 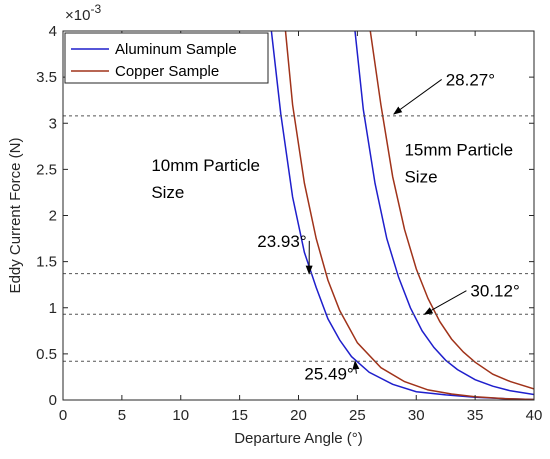 What do you see at coordinates (95, 9) in the screenshot?
I see `exponent-power: -3` at bounding box center [95, 9].